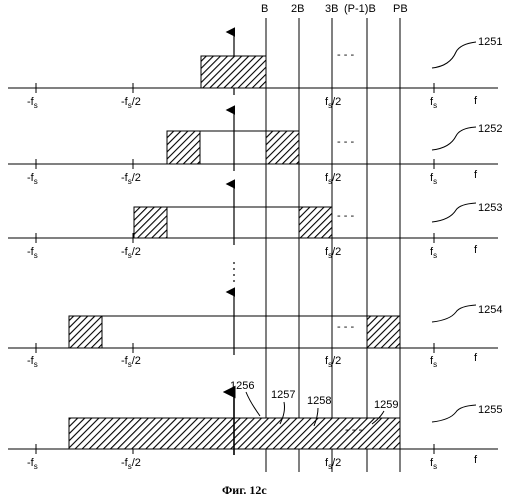 Image resolution: width=507 pixels, height=500 pixels. I want to click on label-1256: 1256, so click(242, 386).